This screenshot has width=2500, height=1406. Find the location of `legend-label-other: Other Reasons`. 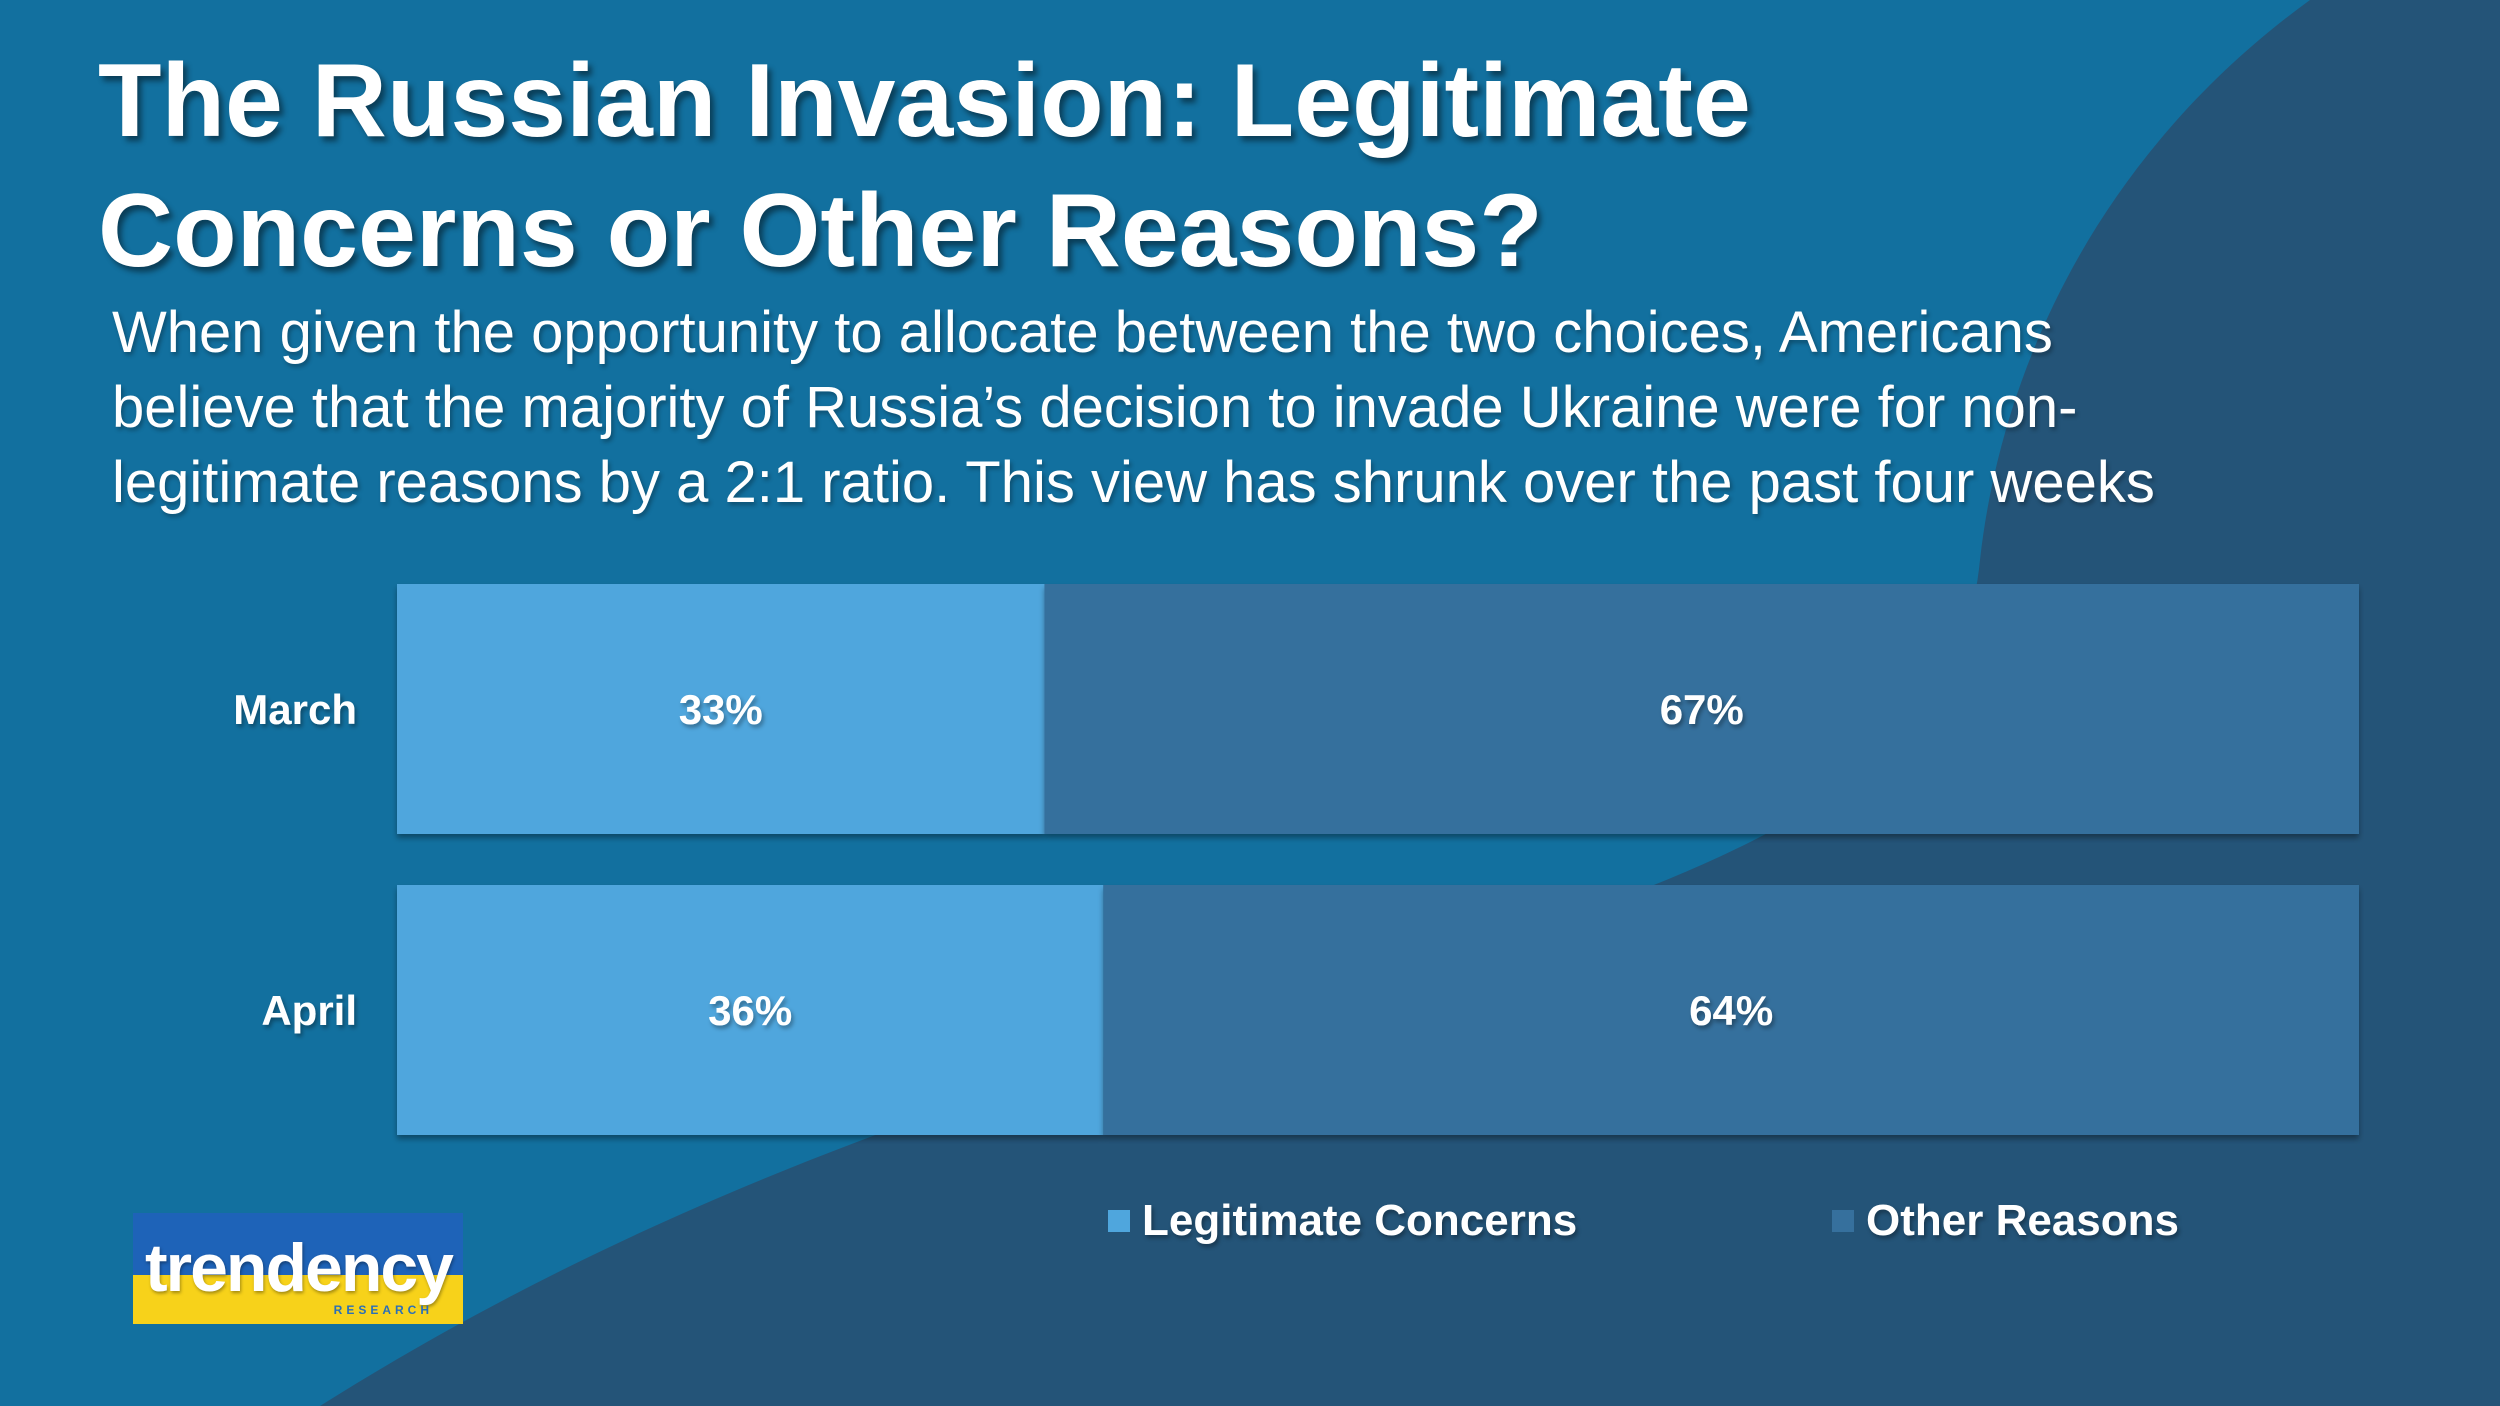

legend-label-other: Other Reasons is located at coordinates (2022, 1220).